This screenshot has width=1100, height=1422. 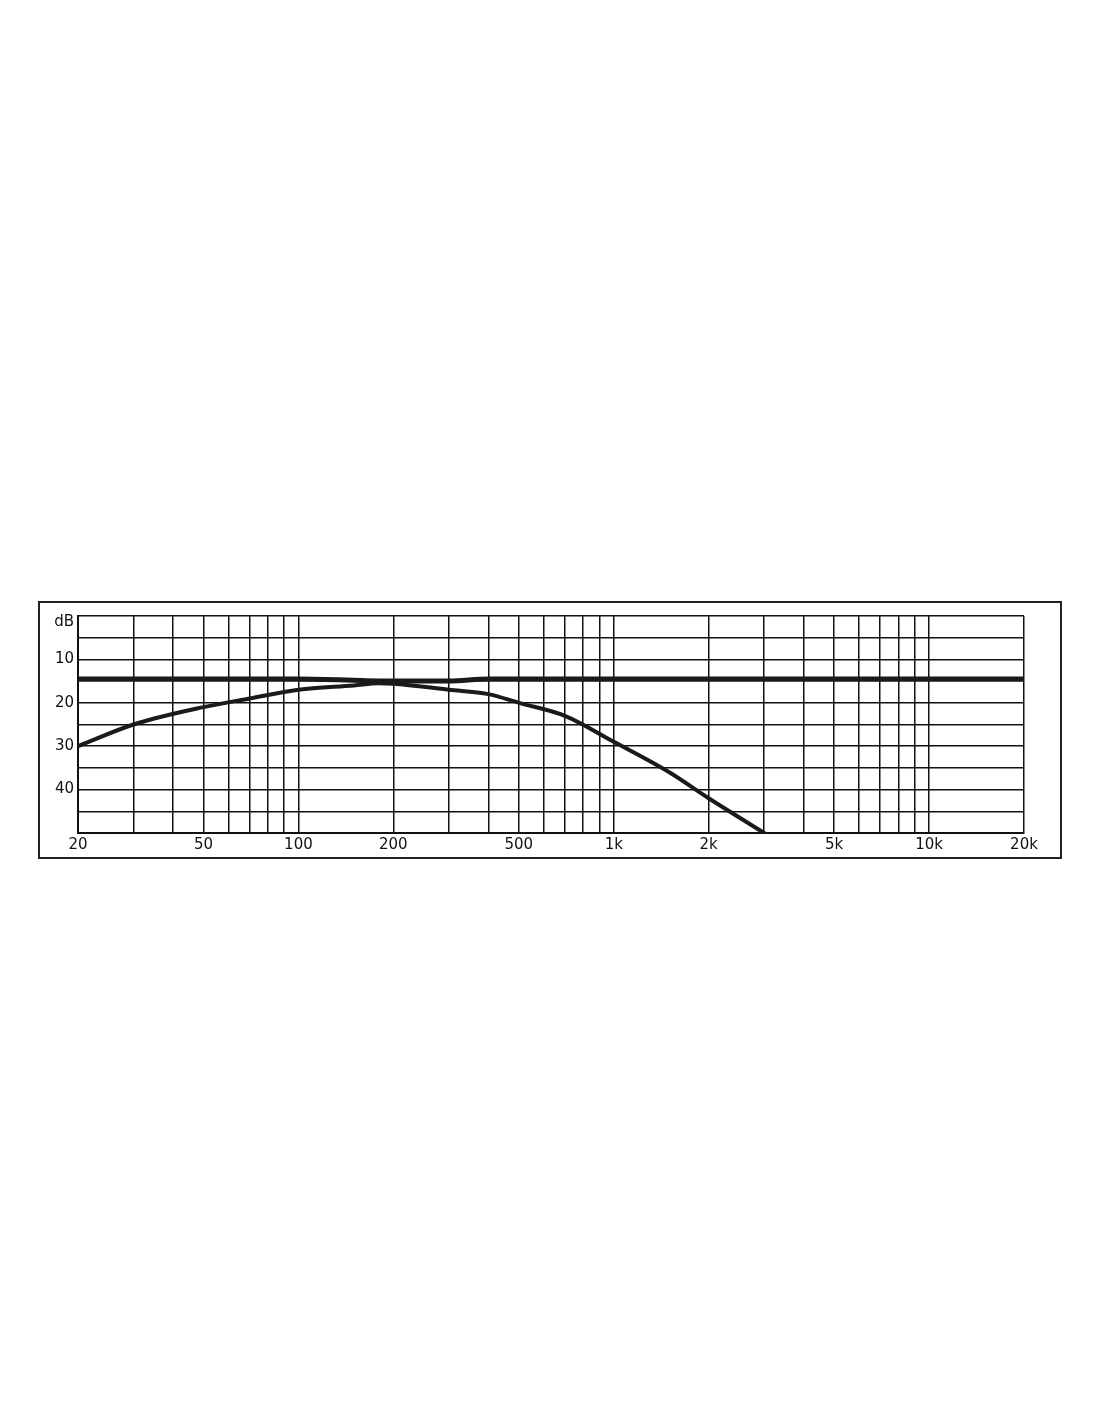 What do you see at coordinates (393, 843) in the screenshot?
I see `x-tick-label: 200` at bounding box center [393, 843].